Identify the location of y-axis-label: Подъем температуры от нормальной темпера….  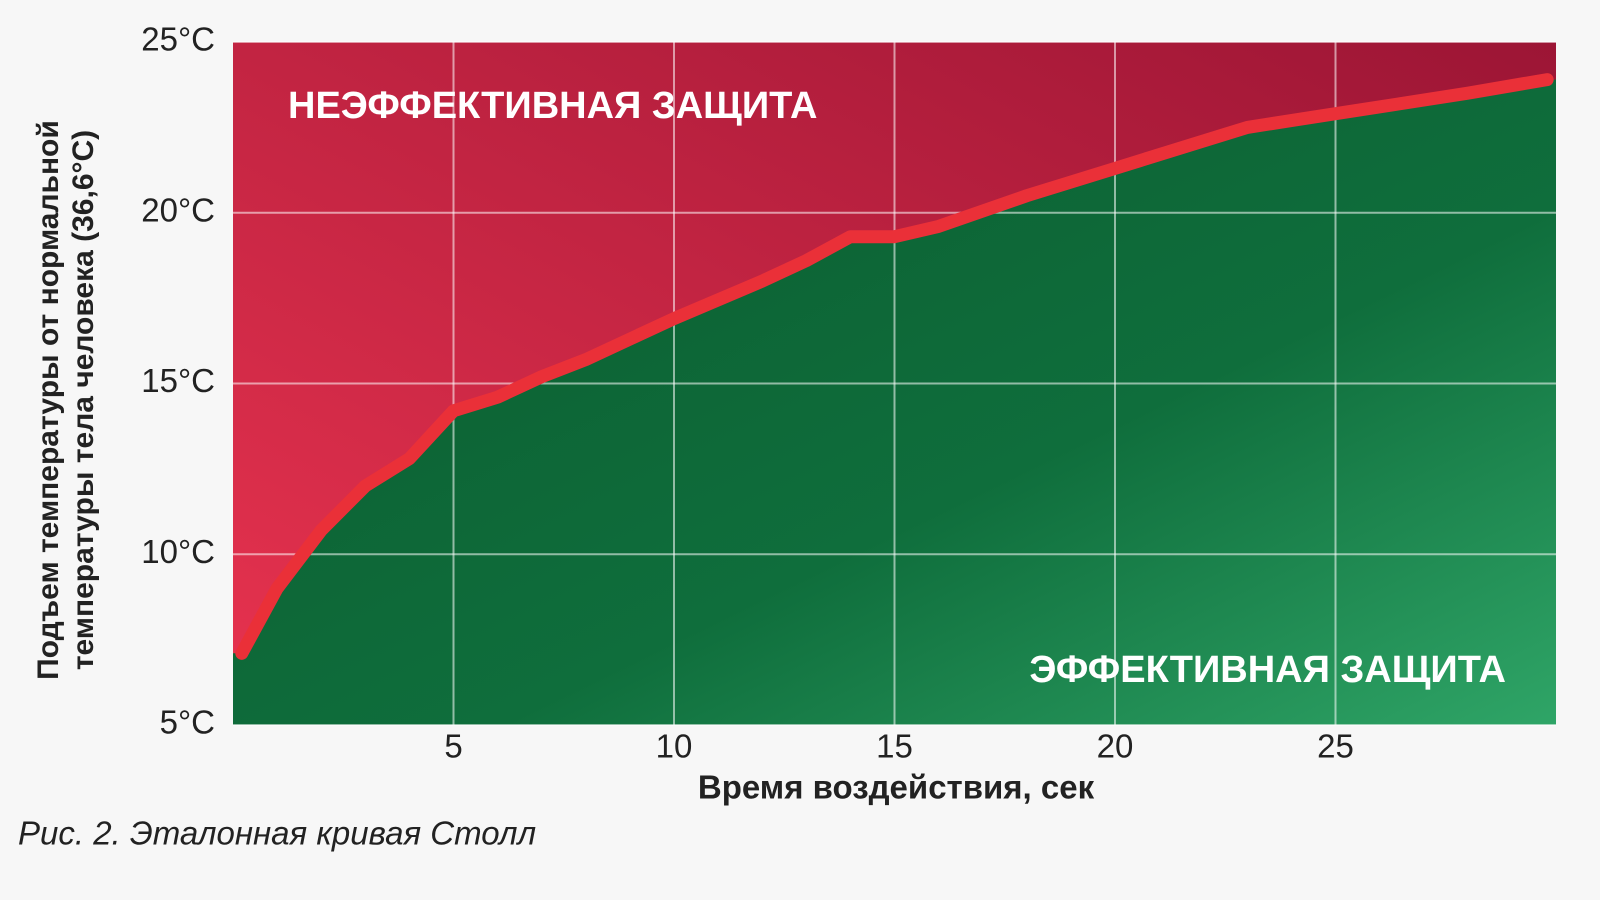
(66, 400).